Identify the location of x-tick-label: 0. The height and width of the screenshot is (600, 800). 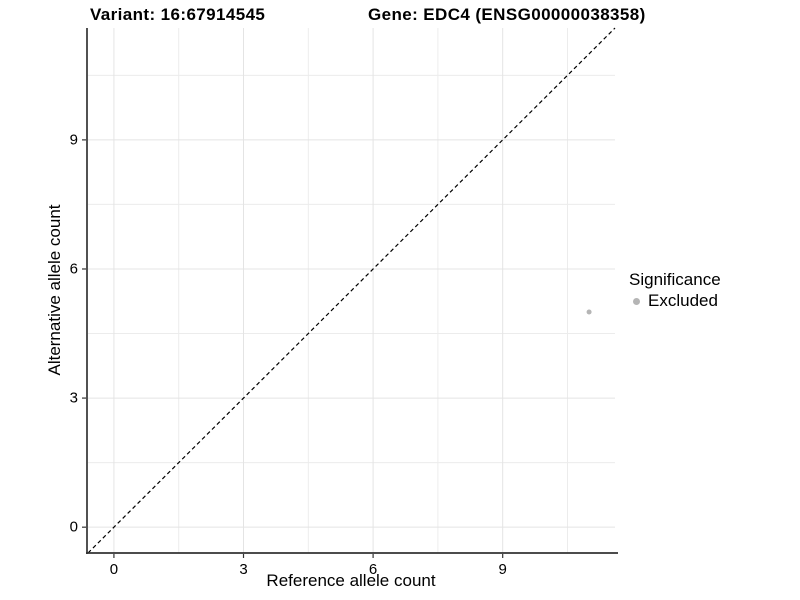
(114, 569).